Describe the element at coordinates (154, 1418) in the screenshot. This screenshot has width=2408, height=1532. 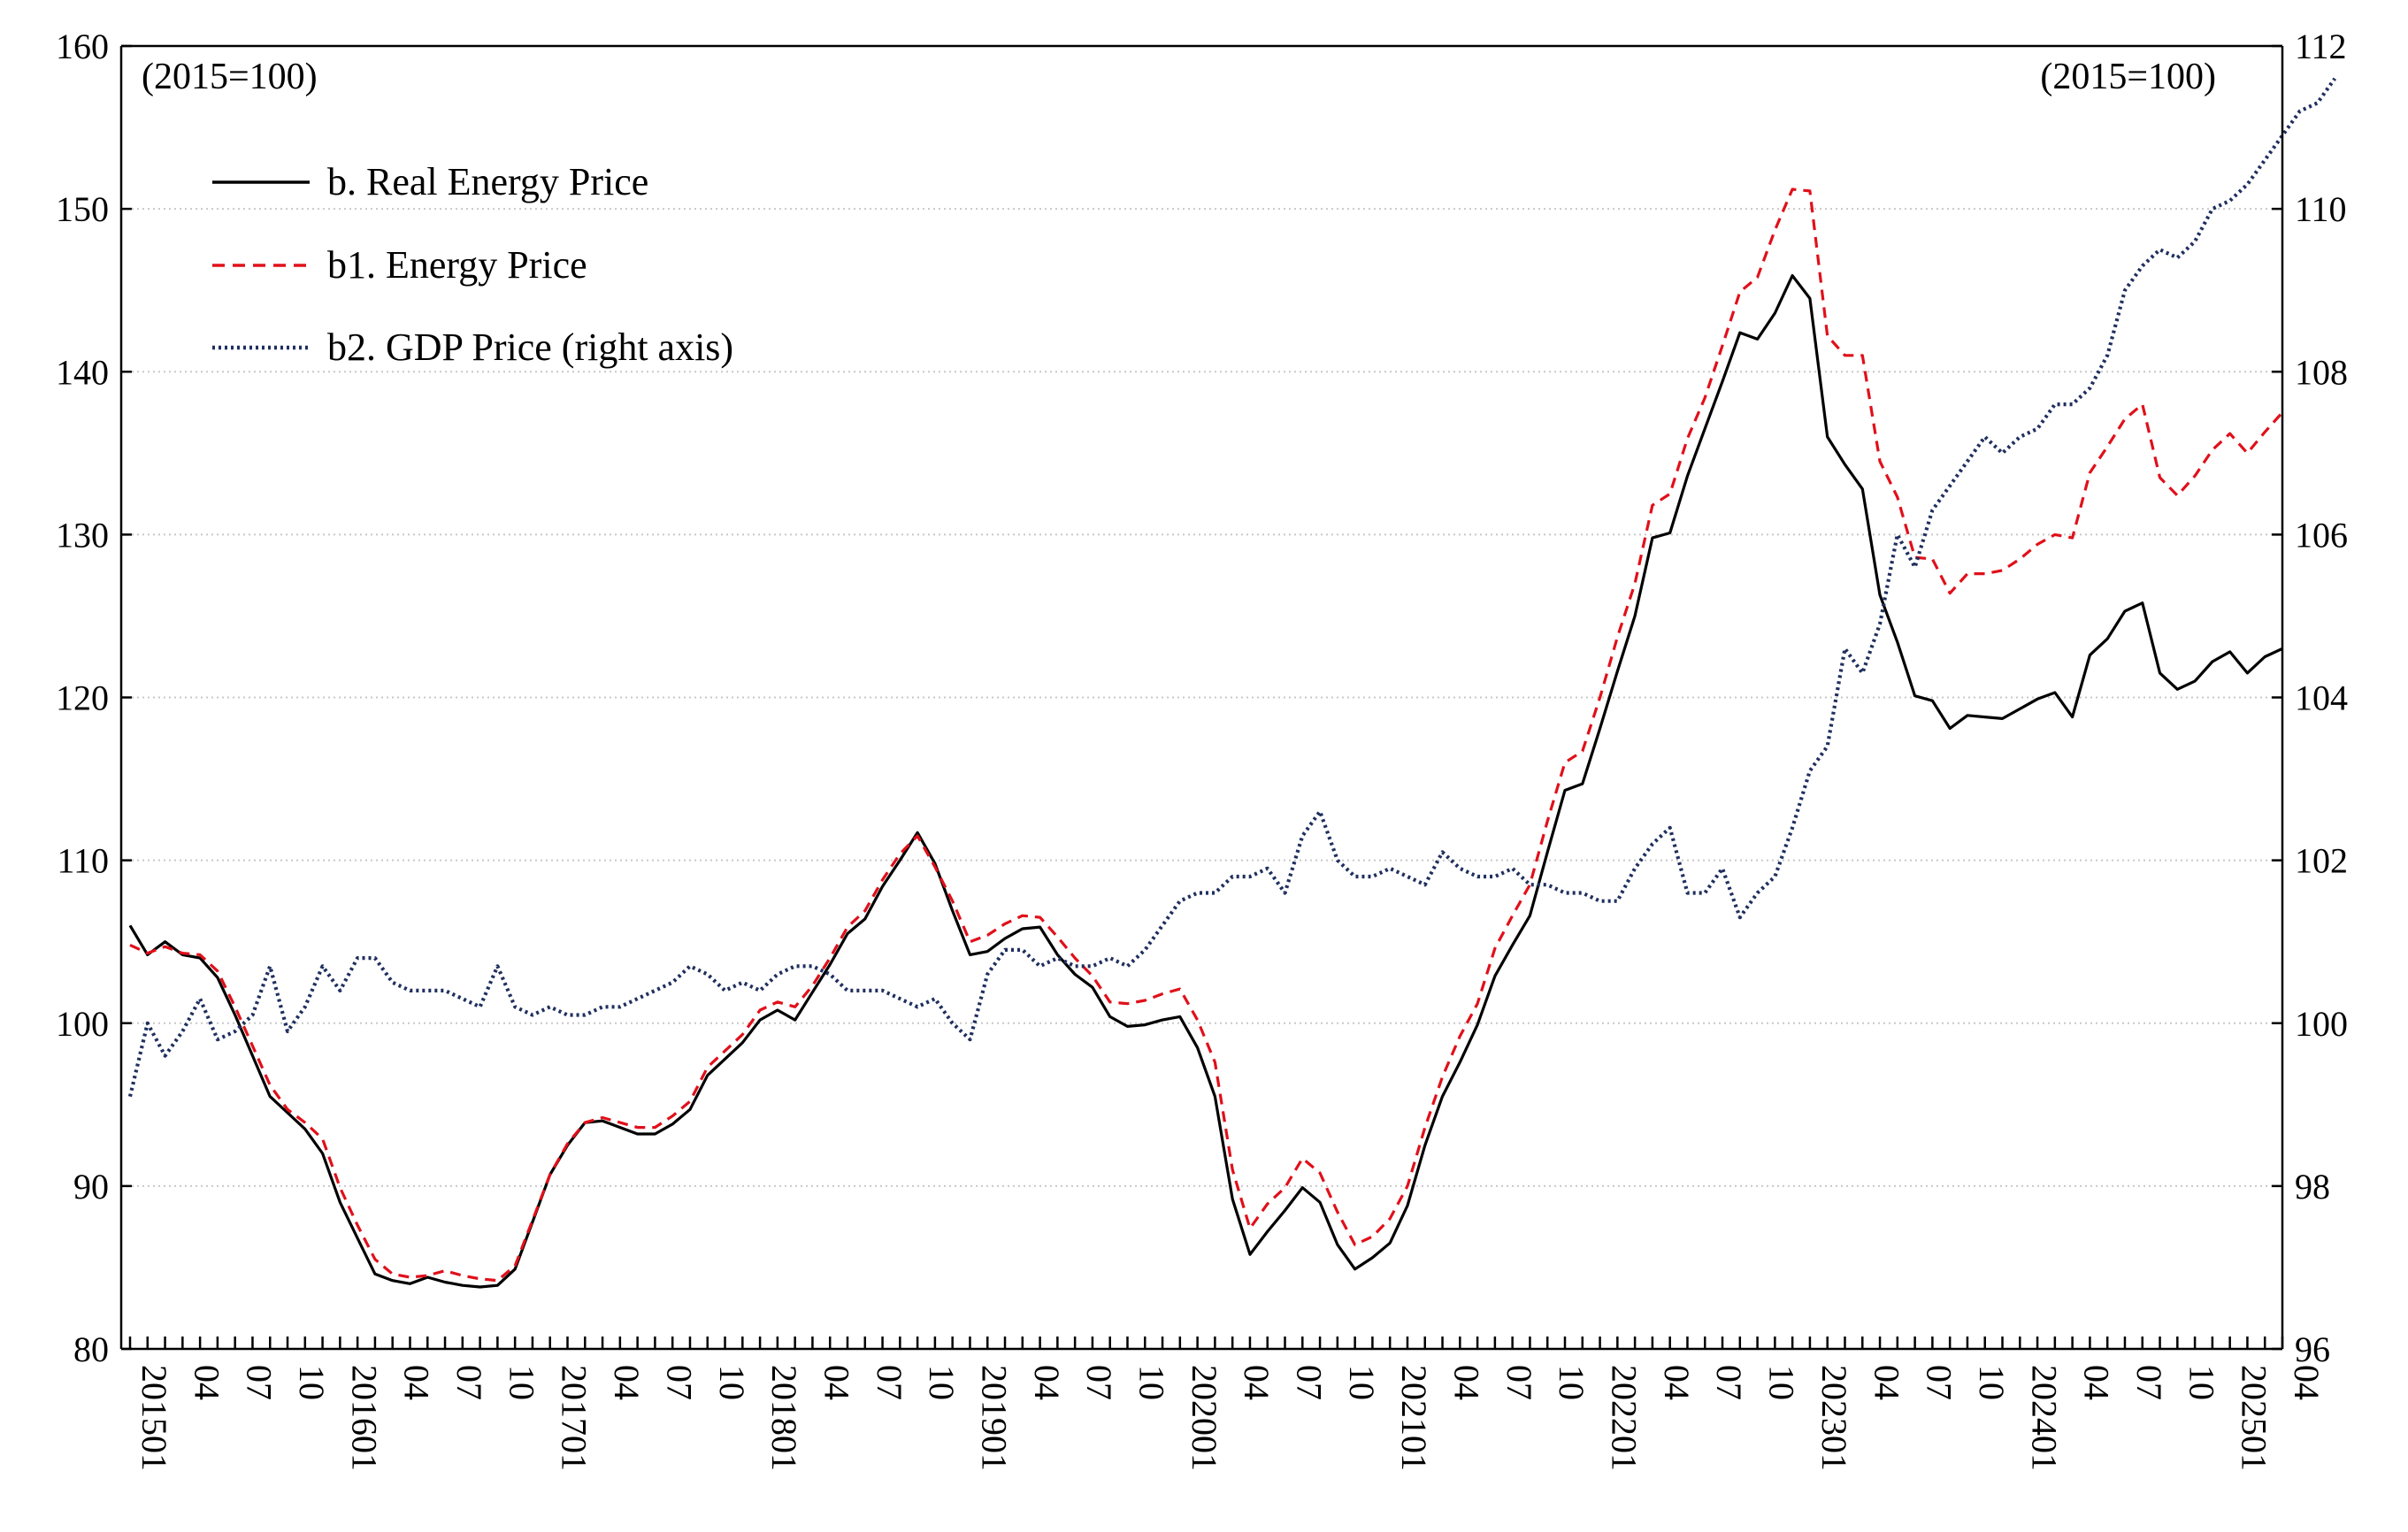
I see `x-tick-label: 201501` at that location.